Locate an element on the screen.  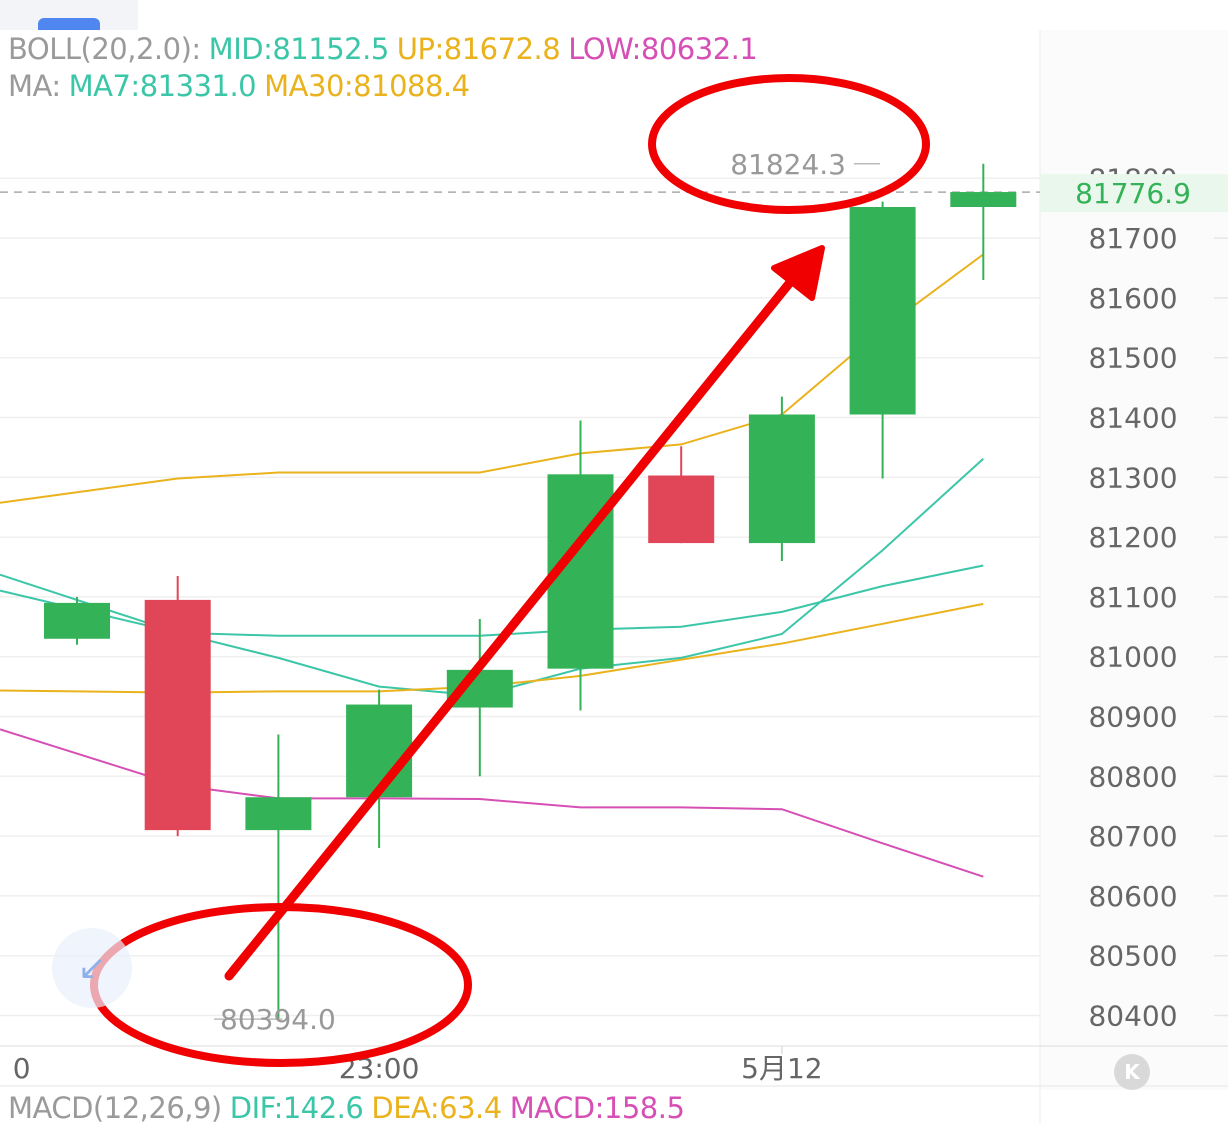
ma-label: MA: is located at coordinates (34, 86).